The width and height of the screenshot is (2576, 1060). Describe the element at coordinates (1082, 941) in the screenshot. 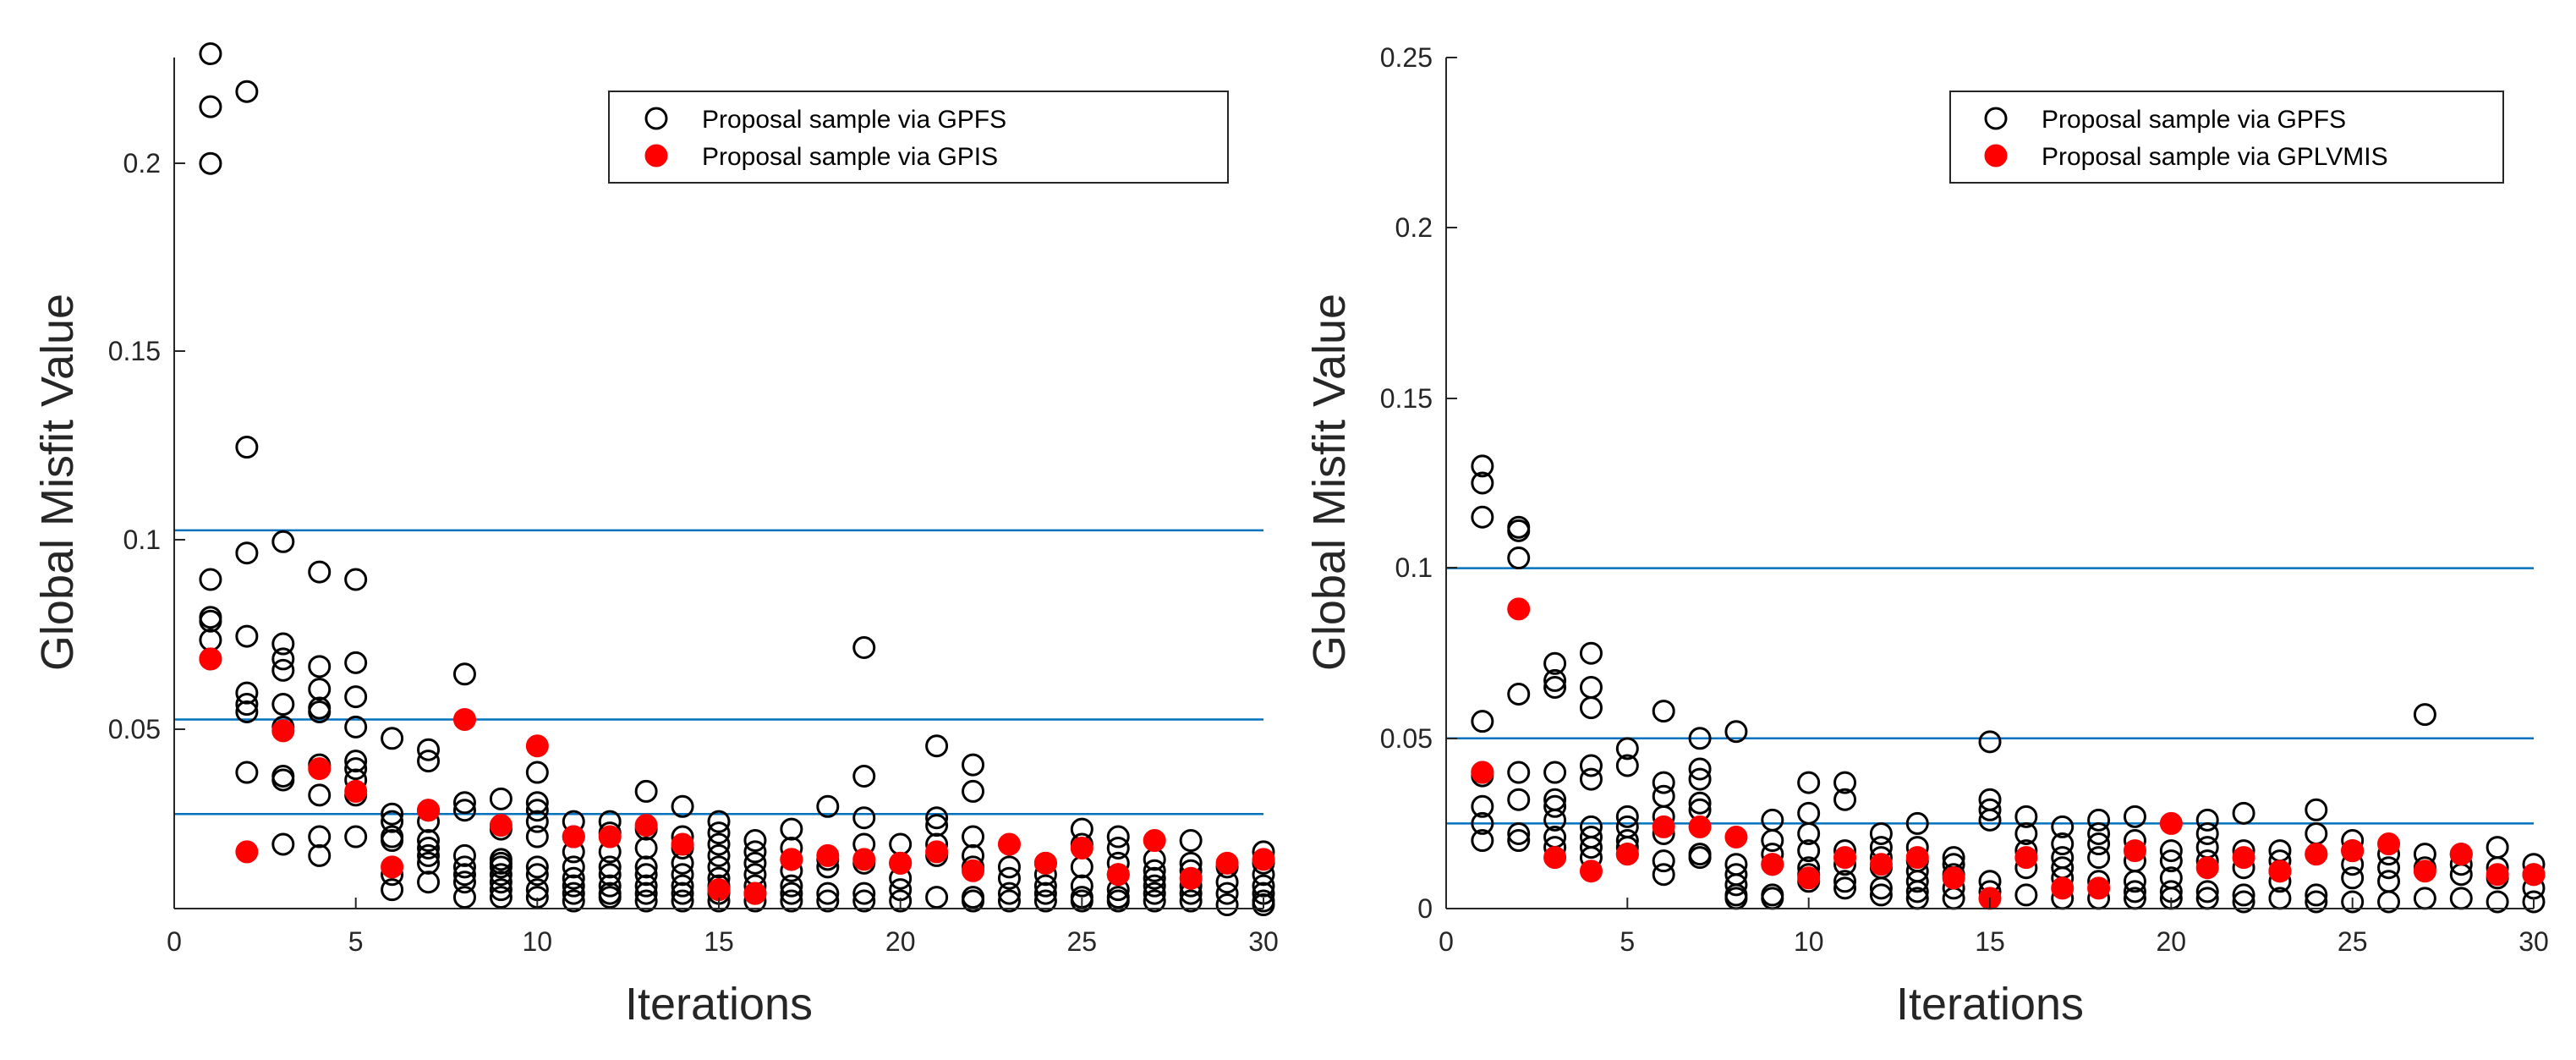

I see `left-x-tick-label-25: 25` at that location.